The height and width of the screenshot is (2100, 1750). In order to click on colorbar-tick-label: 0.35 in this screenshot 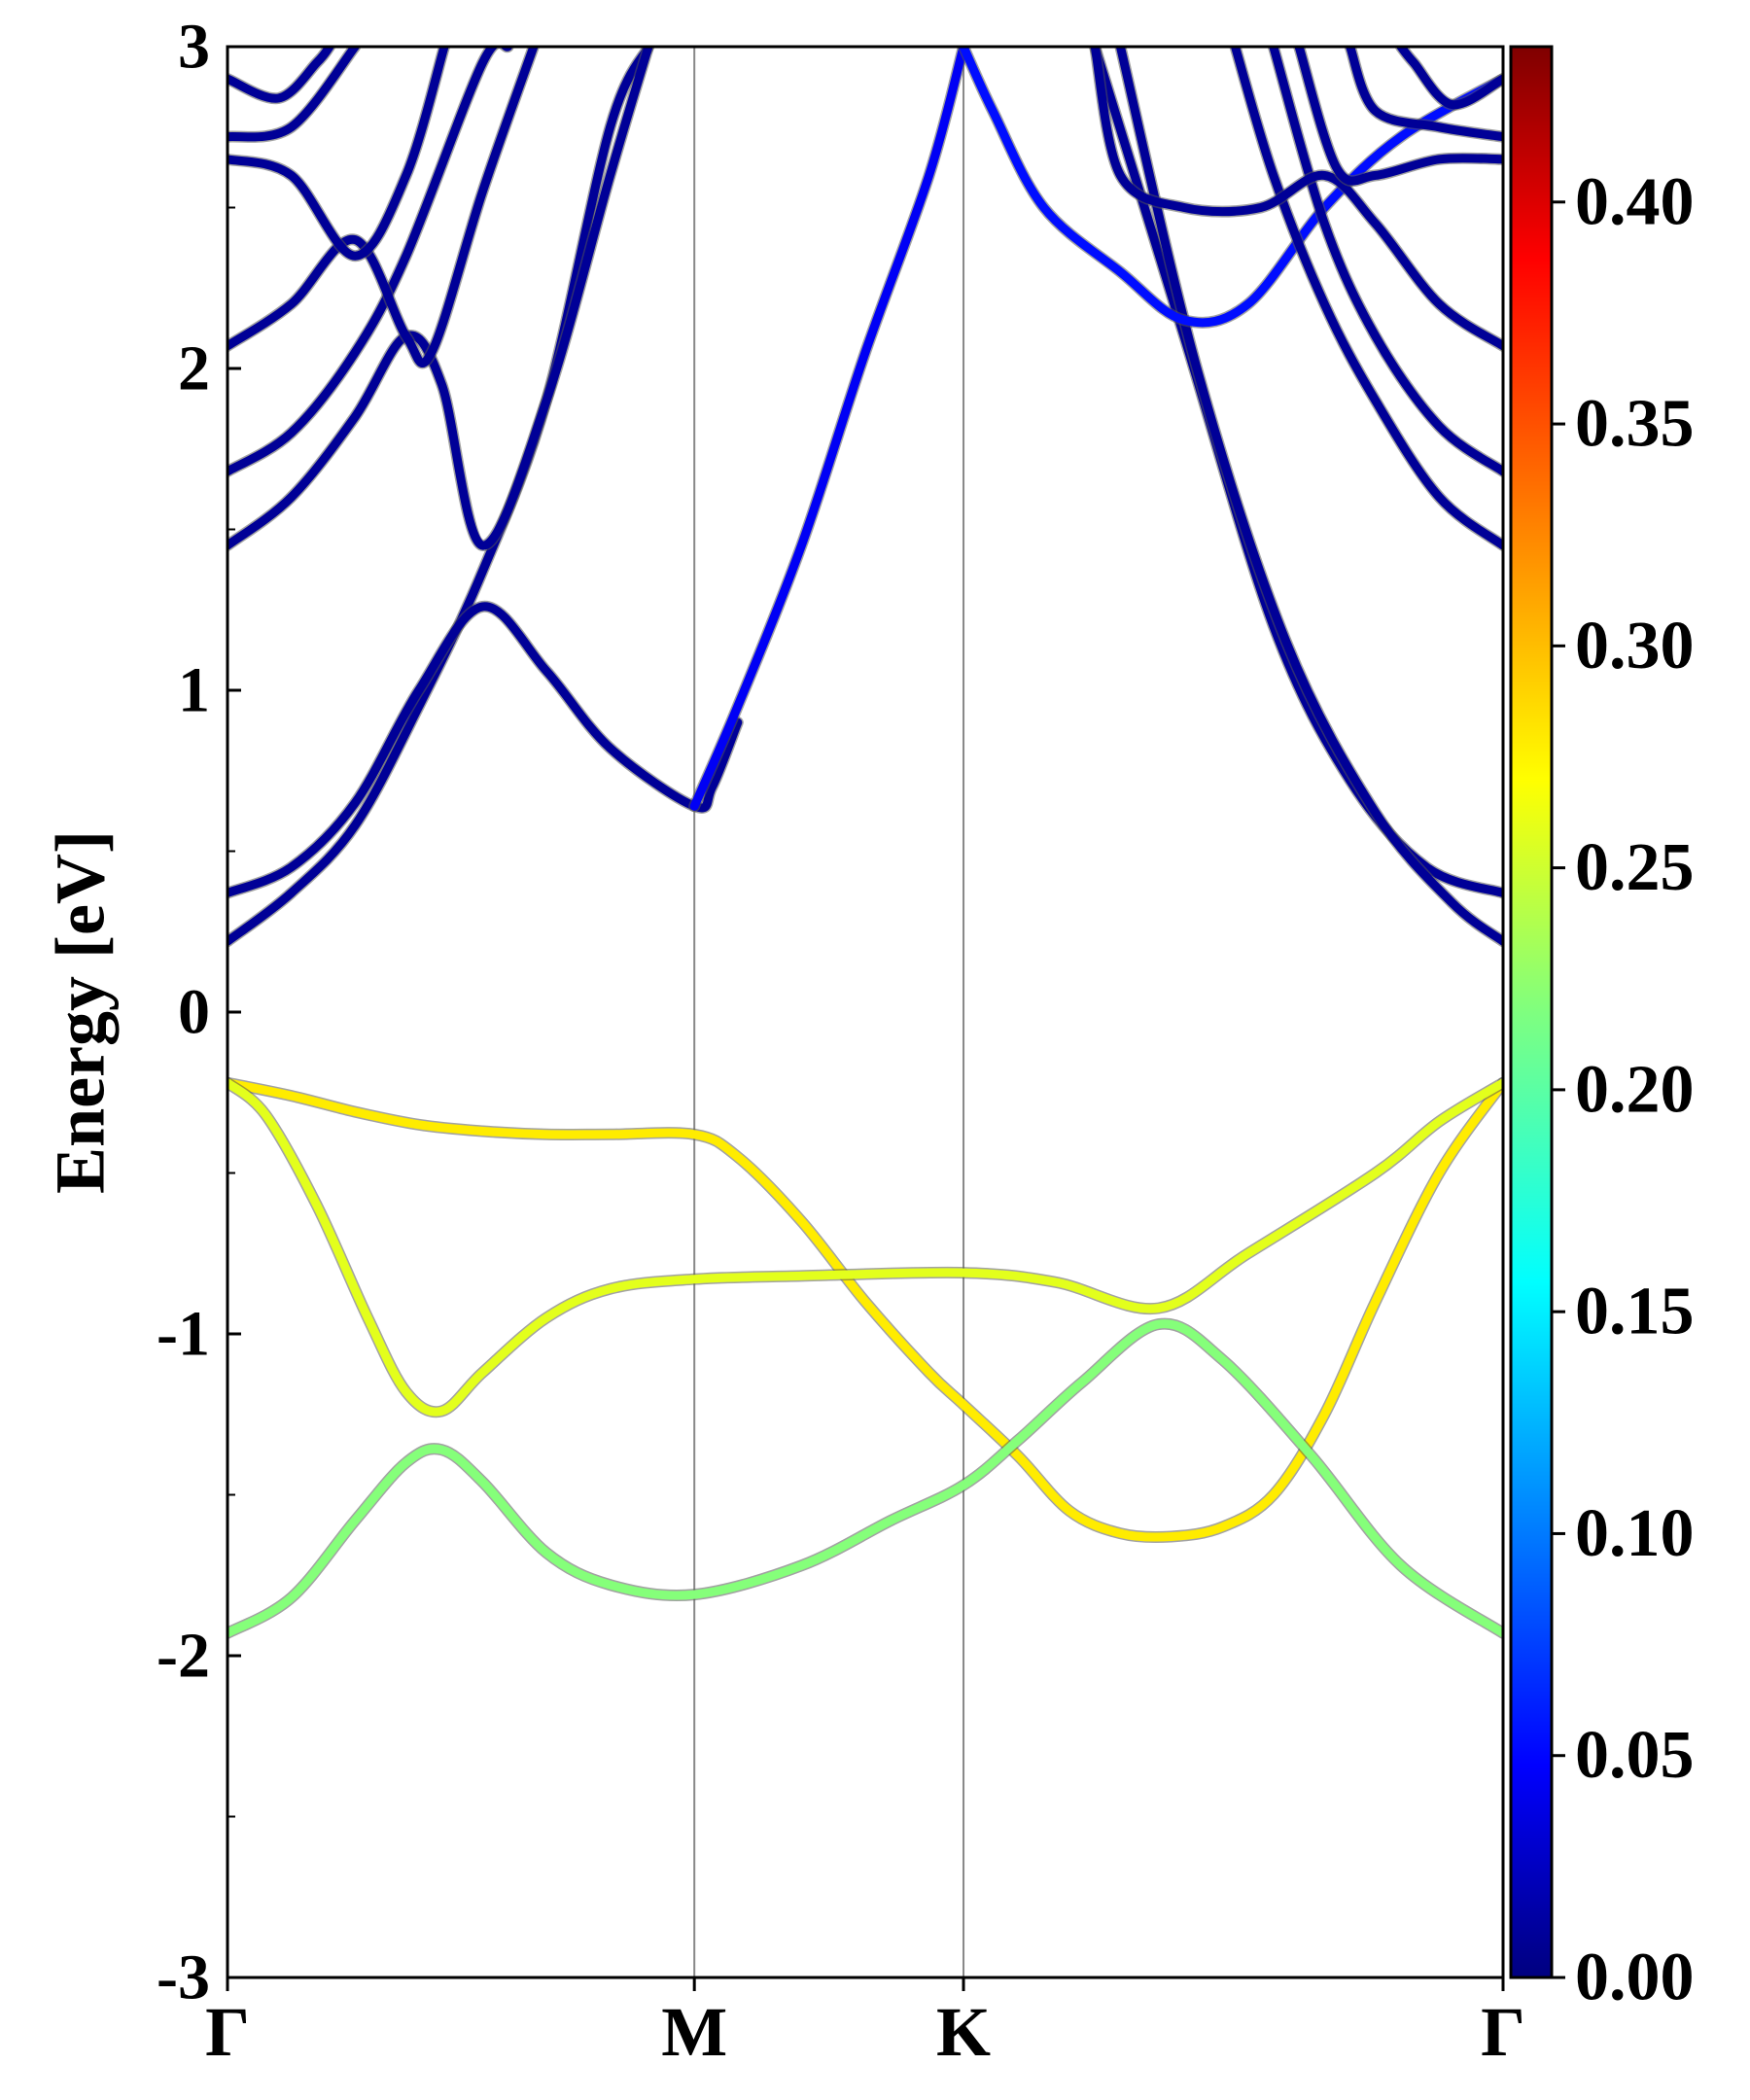, I will do `click(1635, 424)`.